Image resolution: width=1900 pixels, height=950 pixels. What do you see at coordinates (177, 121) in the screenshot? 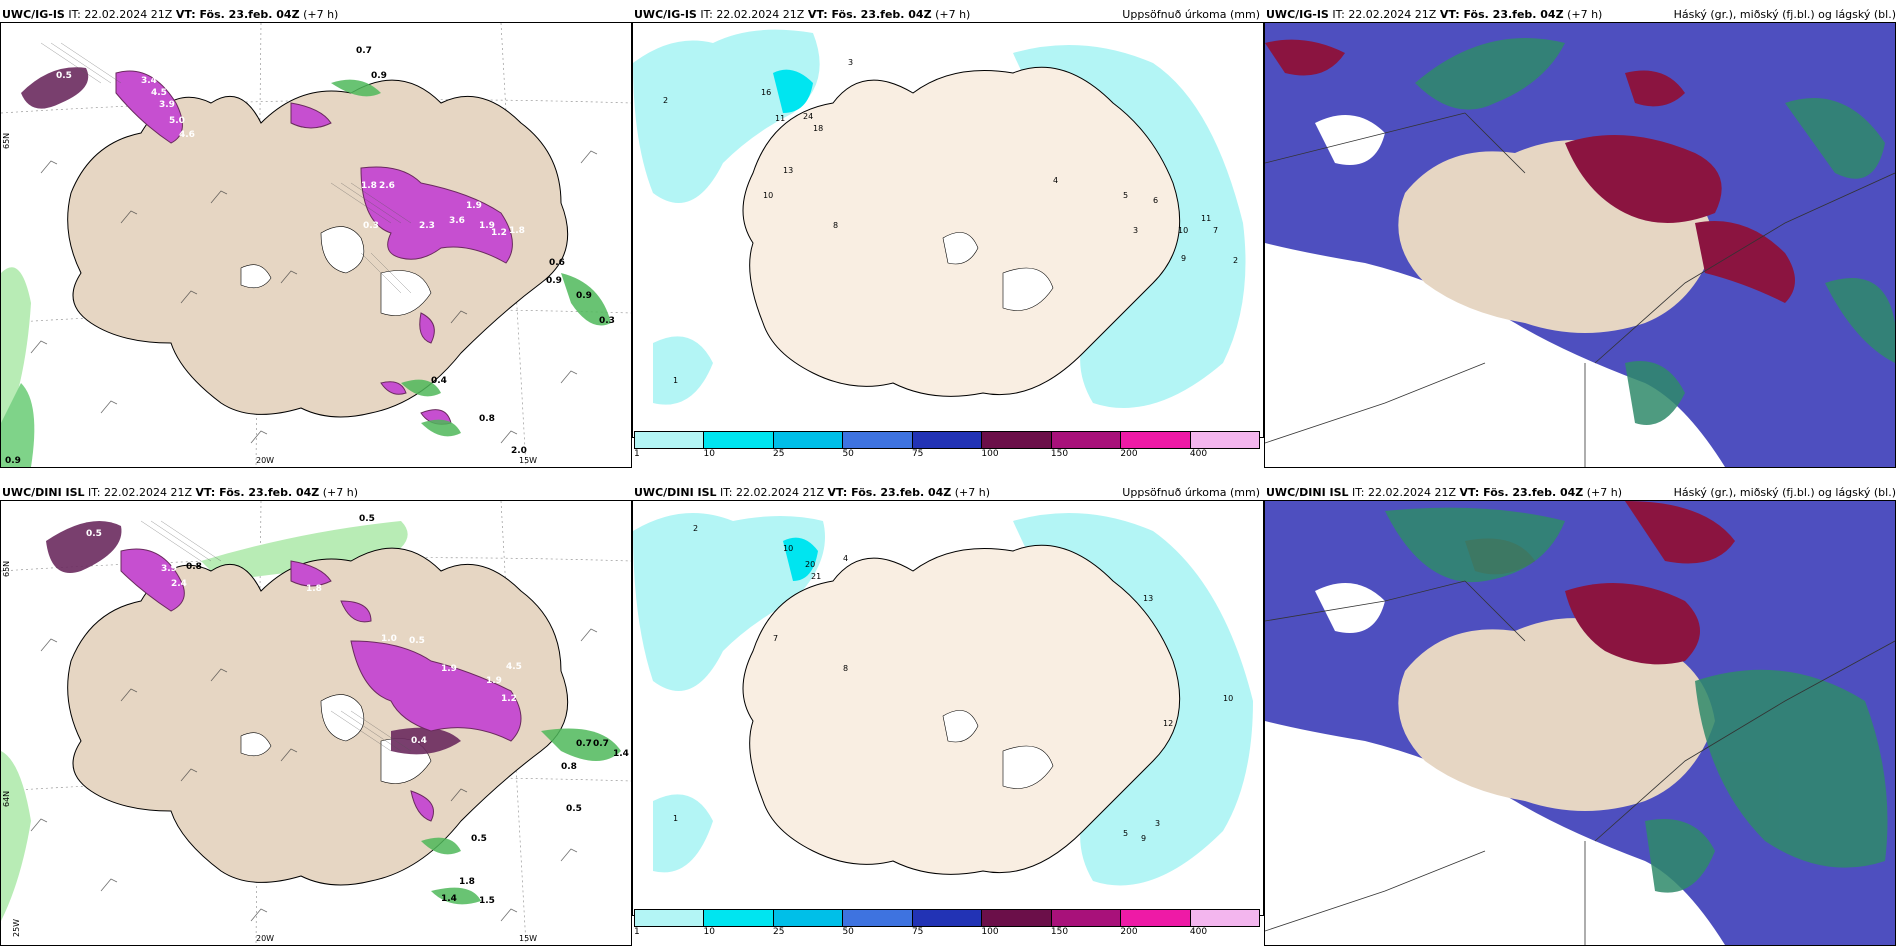
I see `precip-value: 5.0` at bounding box center [177, 121].